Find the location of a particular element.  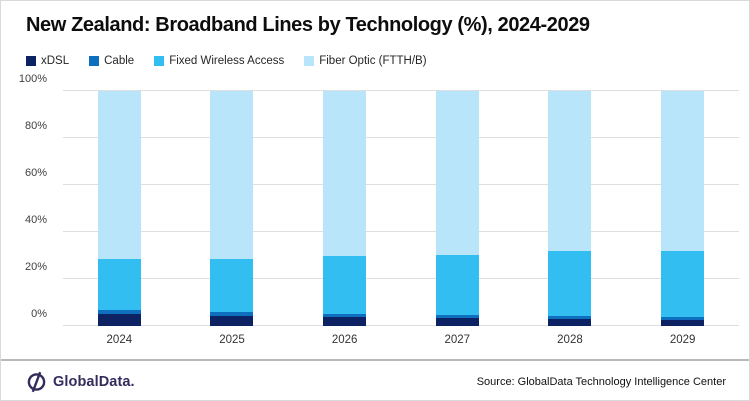

bar-segment-fiber-optic-ftth-b--2029 is located at coordinates (683, 171).